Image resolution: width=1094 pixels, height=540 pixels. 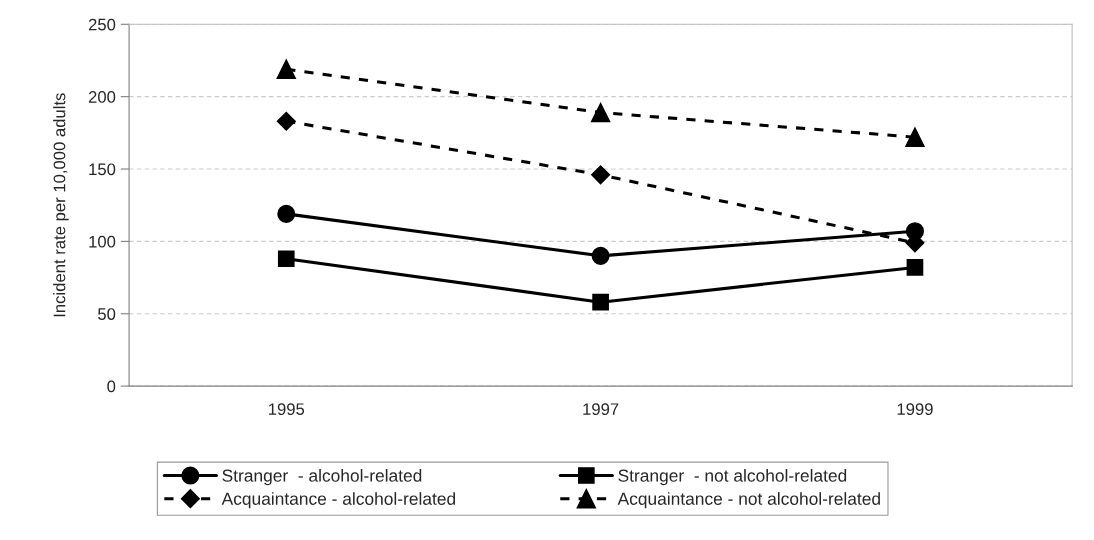 What do you see at coordinates (287, 409) in the screenshot?
I see `x-tick-label: 1995` at bounding box center [287, 409].